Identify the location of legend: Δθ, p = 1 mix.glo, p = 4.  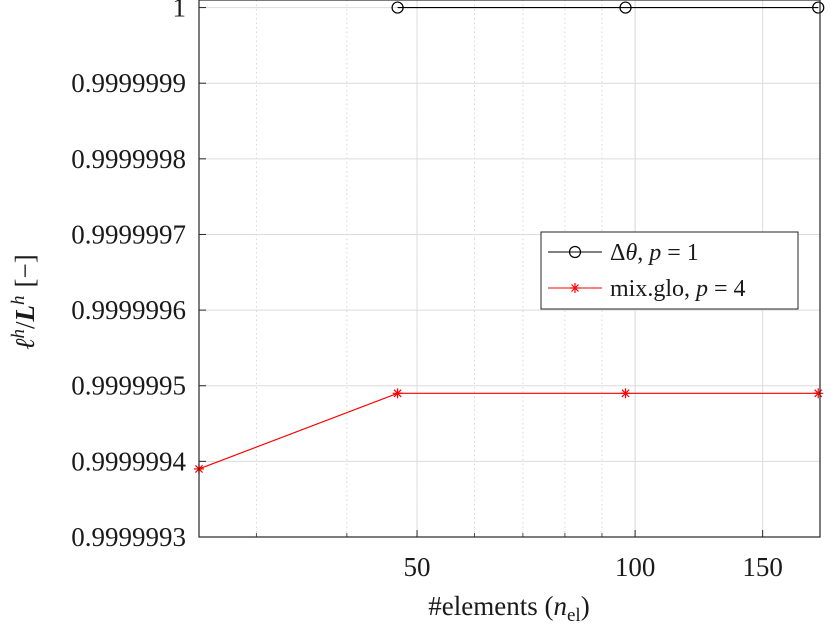
(669, 270).